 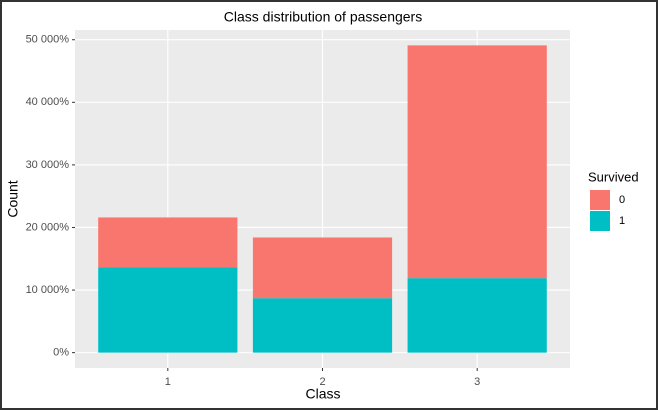 What do you see at coordinates (613, 176) in the screenshot?
I see `legend-title: Survived` at bounding box center [613, 176].